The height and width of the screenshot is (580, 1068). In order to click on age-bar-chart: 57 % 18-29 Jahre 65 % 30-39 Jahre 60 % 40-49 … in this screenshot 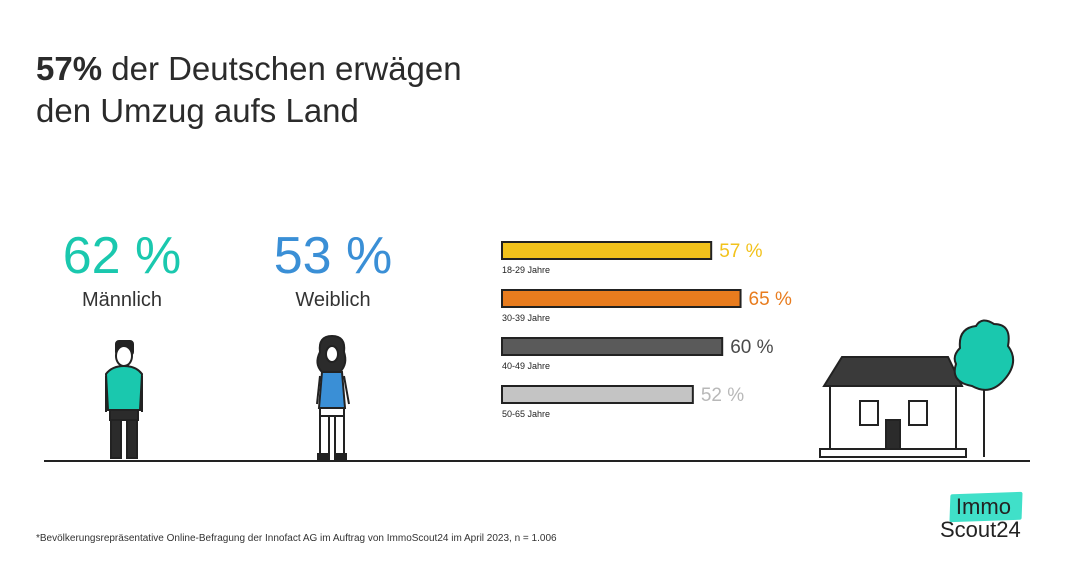, I will do `click(646, 330)`.